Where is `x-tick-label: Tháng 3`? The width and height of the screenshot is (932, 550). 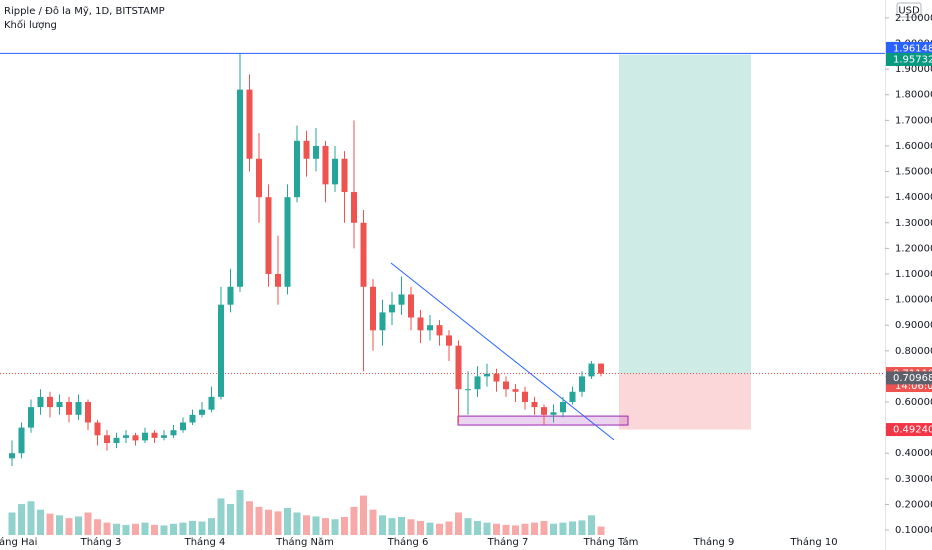 x-tick-label: Tháng 3 is located at coordinates (101, 542).